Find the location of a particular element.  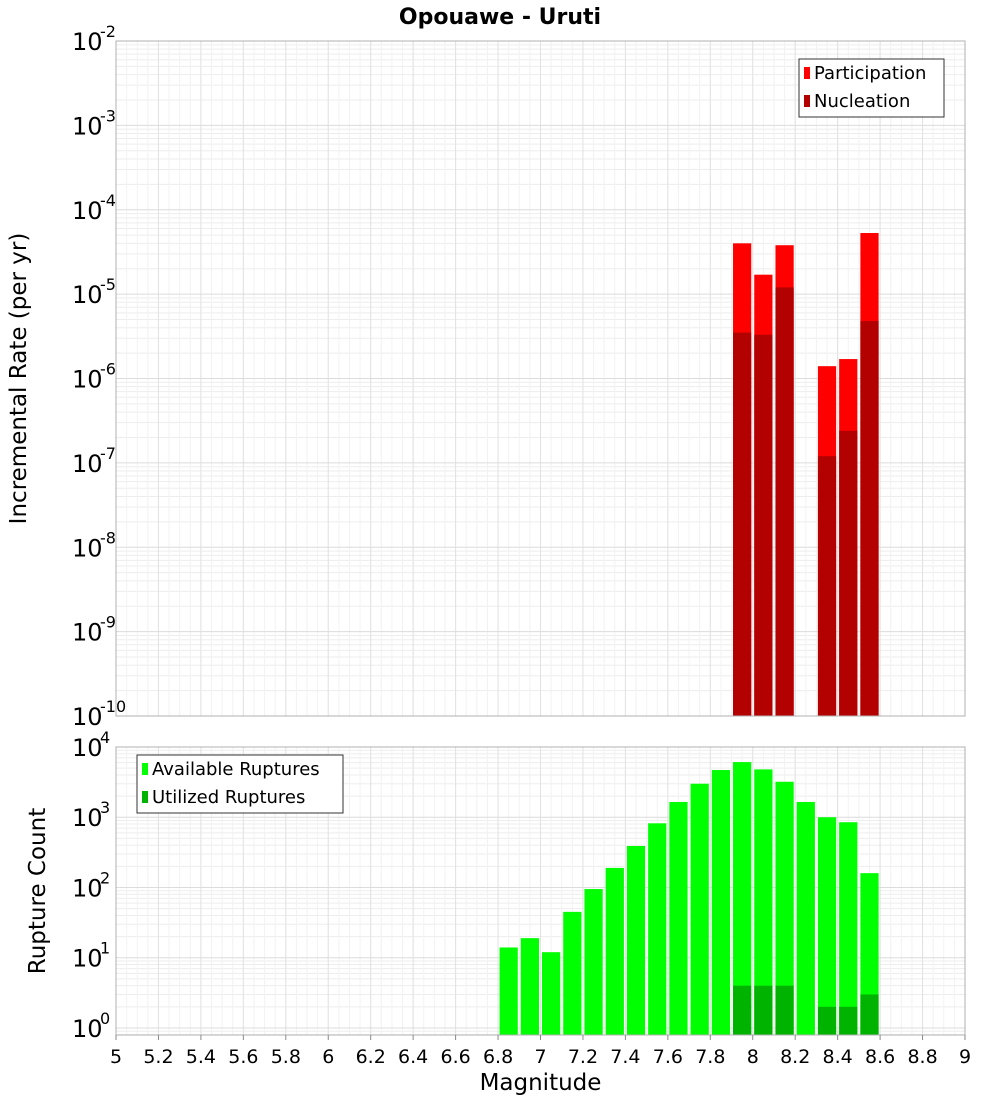

legend-label: Utilized Ruptures is located at coordinates (228, 797).